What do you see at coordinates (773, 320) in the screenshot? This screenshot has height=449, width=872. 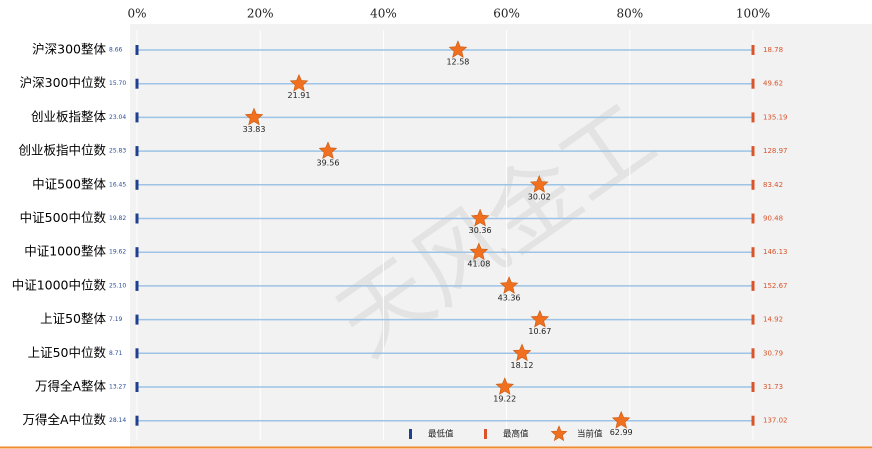 I see `max-label: 14.92` at bounding box center [773, 320].